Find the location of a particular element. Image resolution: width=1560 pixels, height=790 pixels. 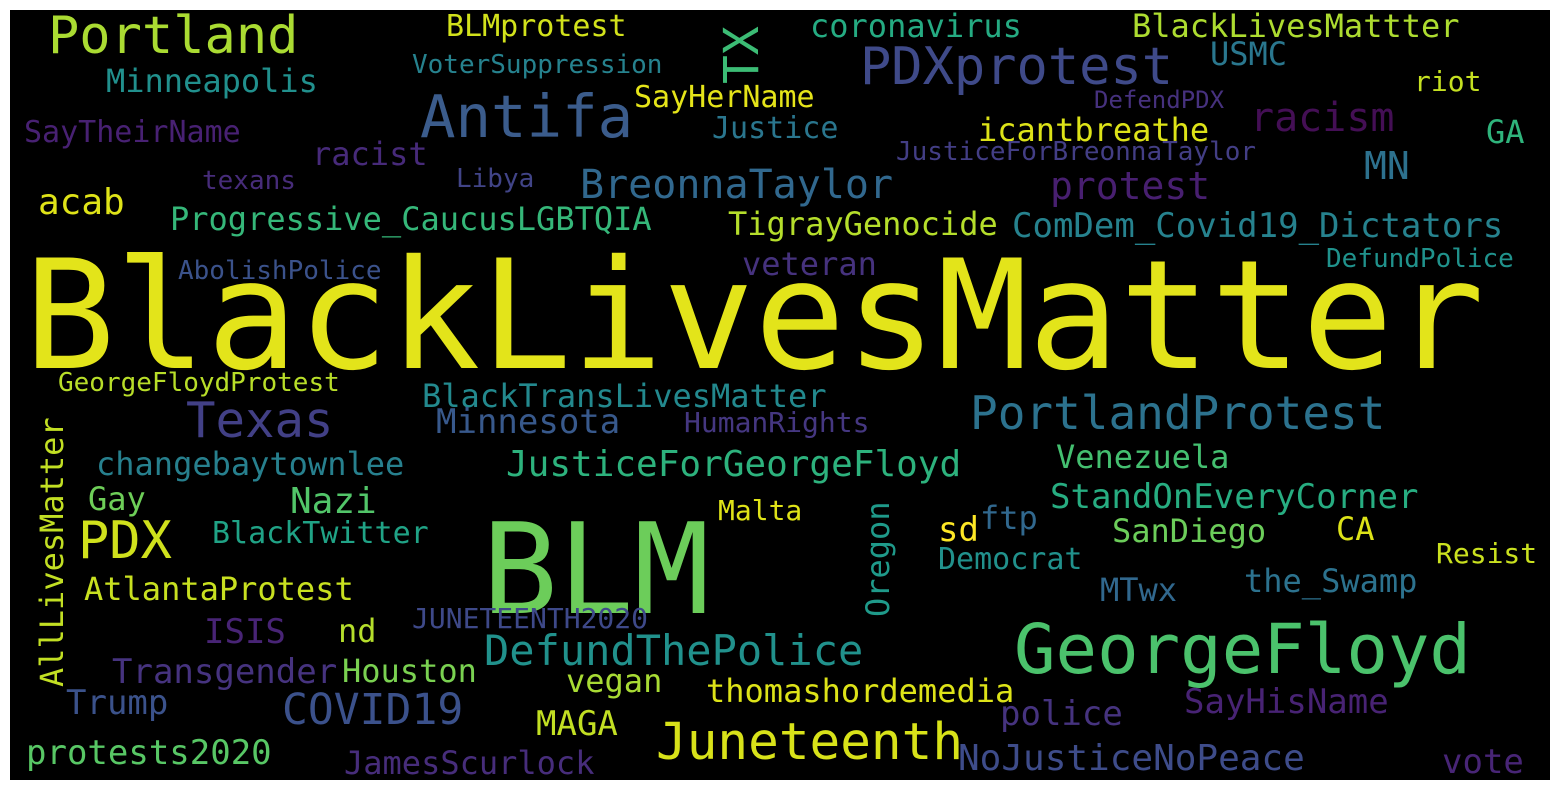

word: GA is located at coordinates (1505, 132).